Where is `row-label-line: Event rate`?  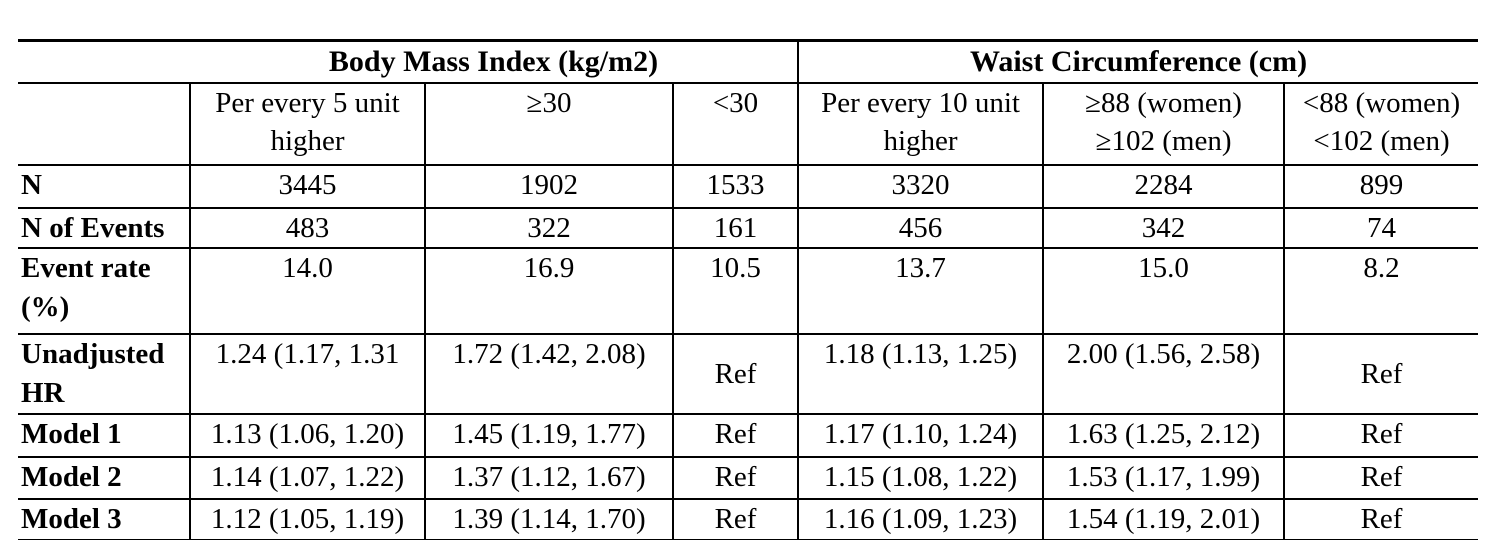 row-label-line: Event rate is located at coordinates (86, 268).